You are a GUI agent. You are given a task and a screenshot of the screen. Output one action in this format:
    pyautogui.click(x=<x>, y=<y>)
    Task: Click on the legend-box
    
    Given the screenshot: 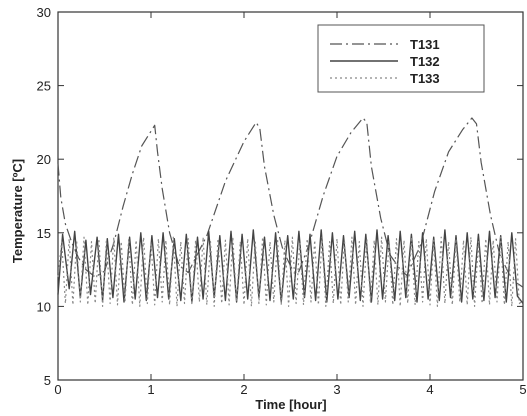 What is the action you would take?
    pyautogui.click(x=401, y=58)
    